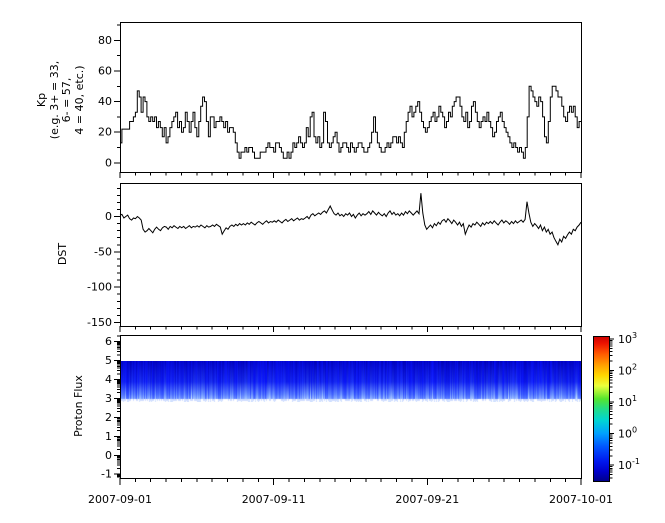 The image size is (665, 523). I want to click on colorbar-tick-label: 10⁻¹, so click(629, 464).